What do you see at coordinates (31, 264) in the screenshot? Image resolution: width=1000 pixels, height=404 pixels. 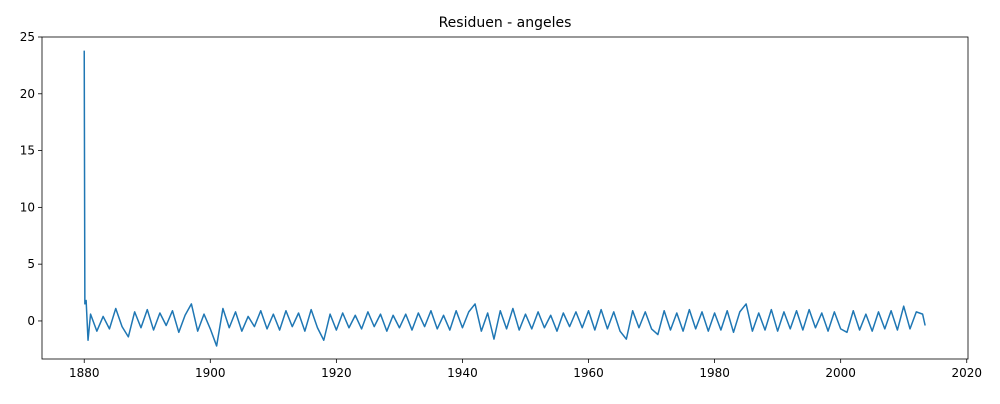 I see `y-tick-label: 5` at bounding box center [31, 264].